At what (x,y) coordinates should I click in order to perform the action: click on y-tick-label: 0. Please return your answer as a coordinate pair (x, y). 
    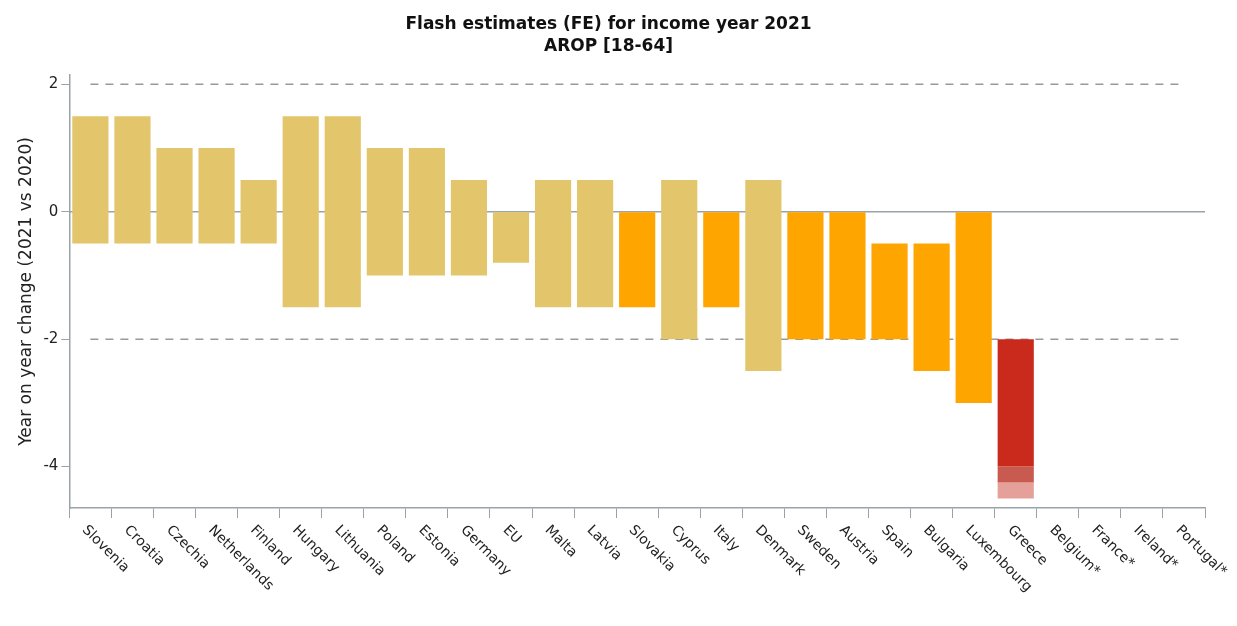
    Looking at the image, I should click on (53, 210).